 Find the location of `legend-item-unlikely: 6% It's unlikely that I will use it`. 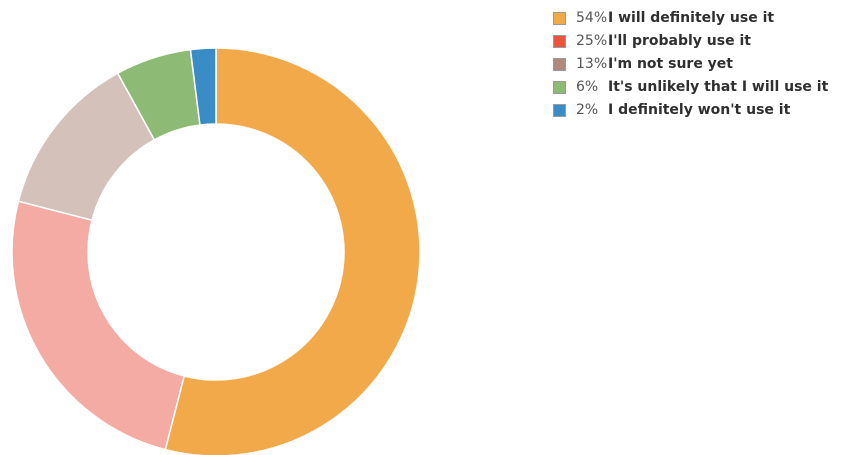

legend-item-unlikely: 6% It's unlikely that I will use it is located at coordinates (695, 87).